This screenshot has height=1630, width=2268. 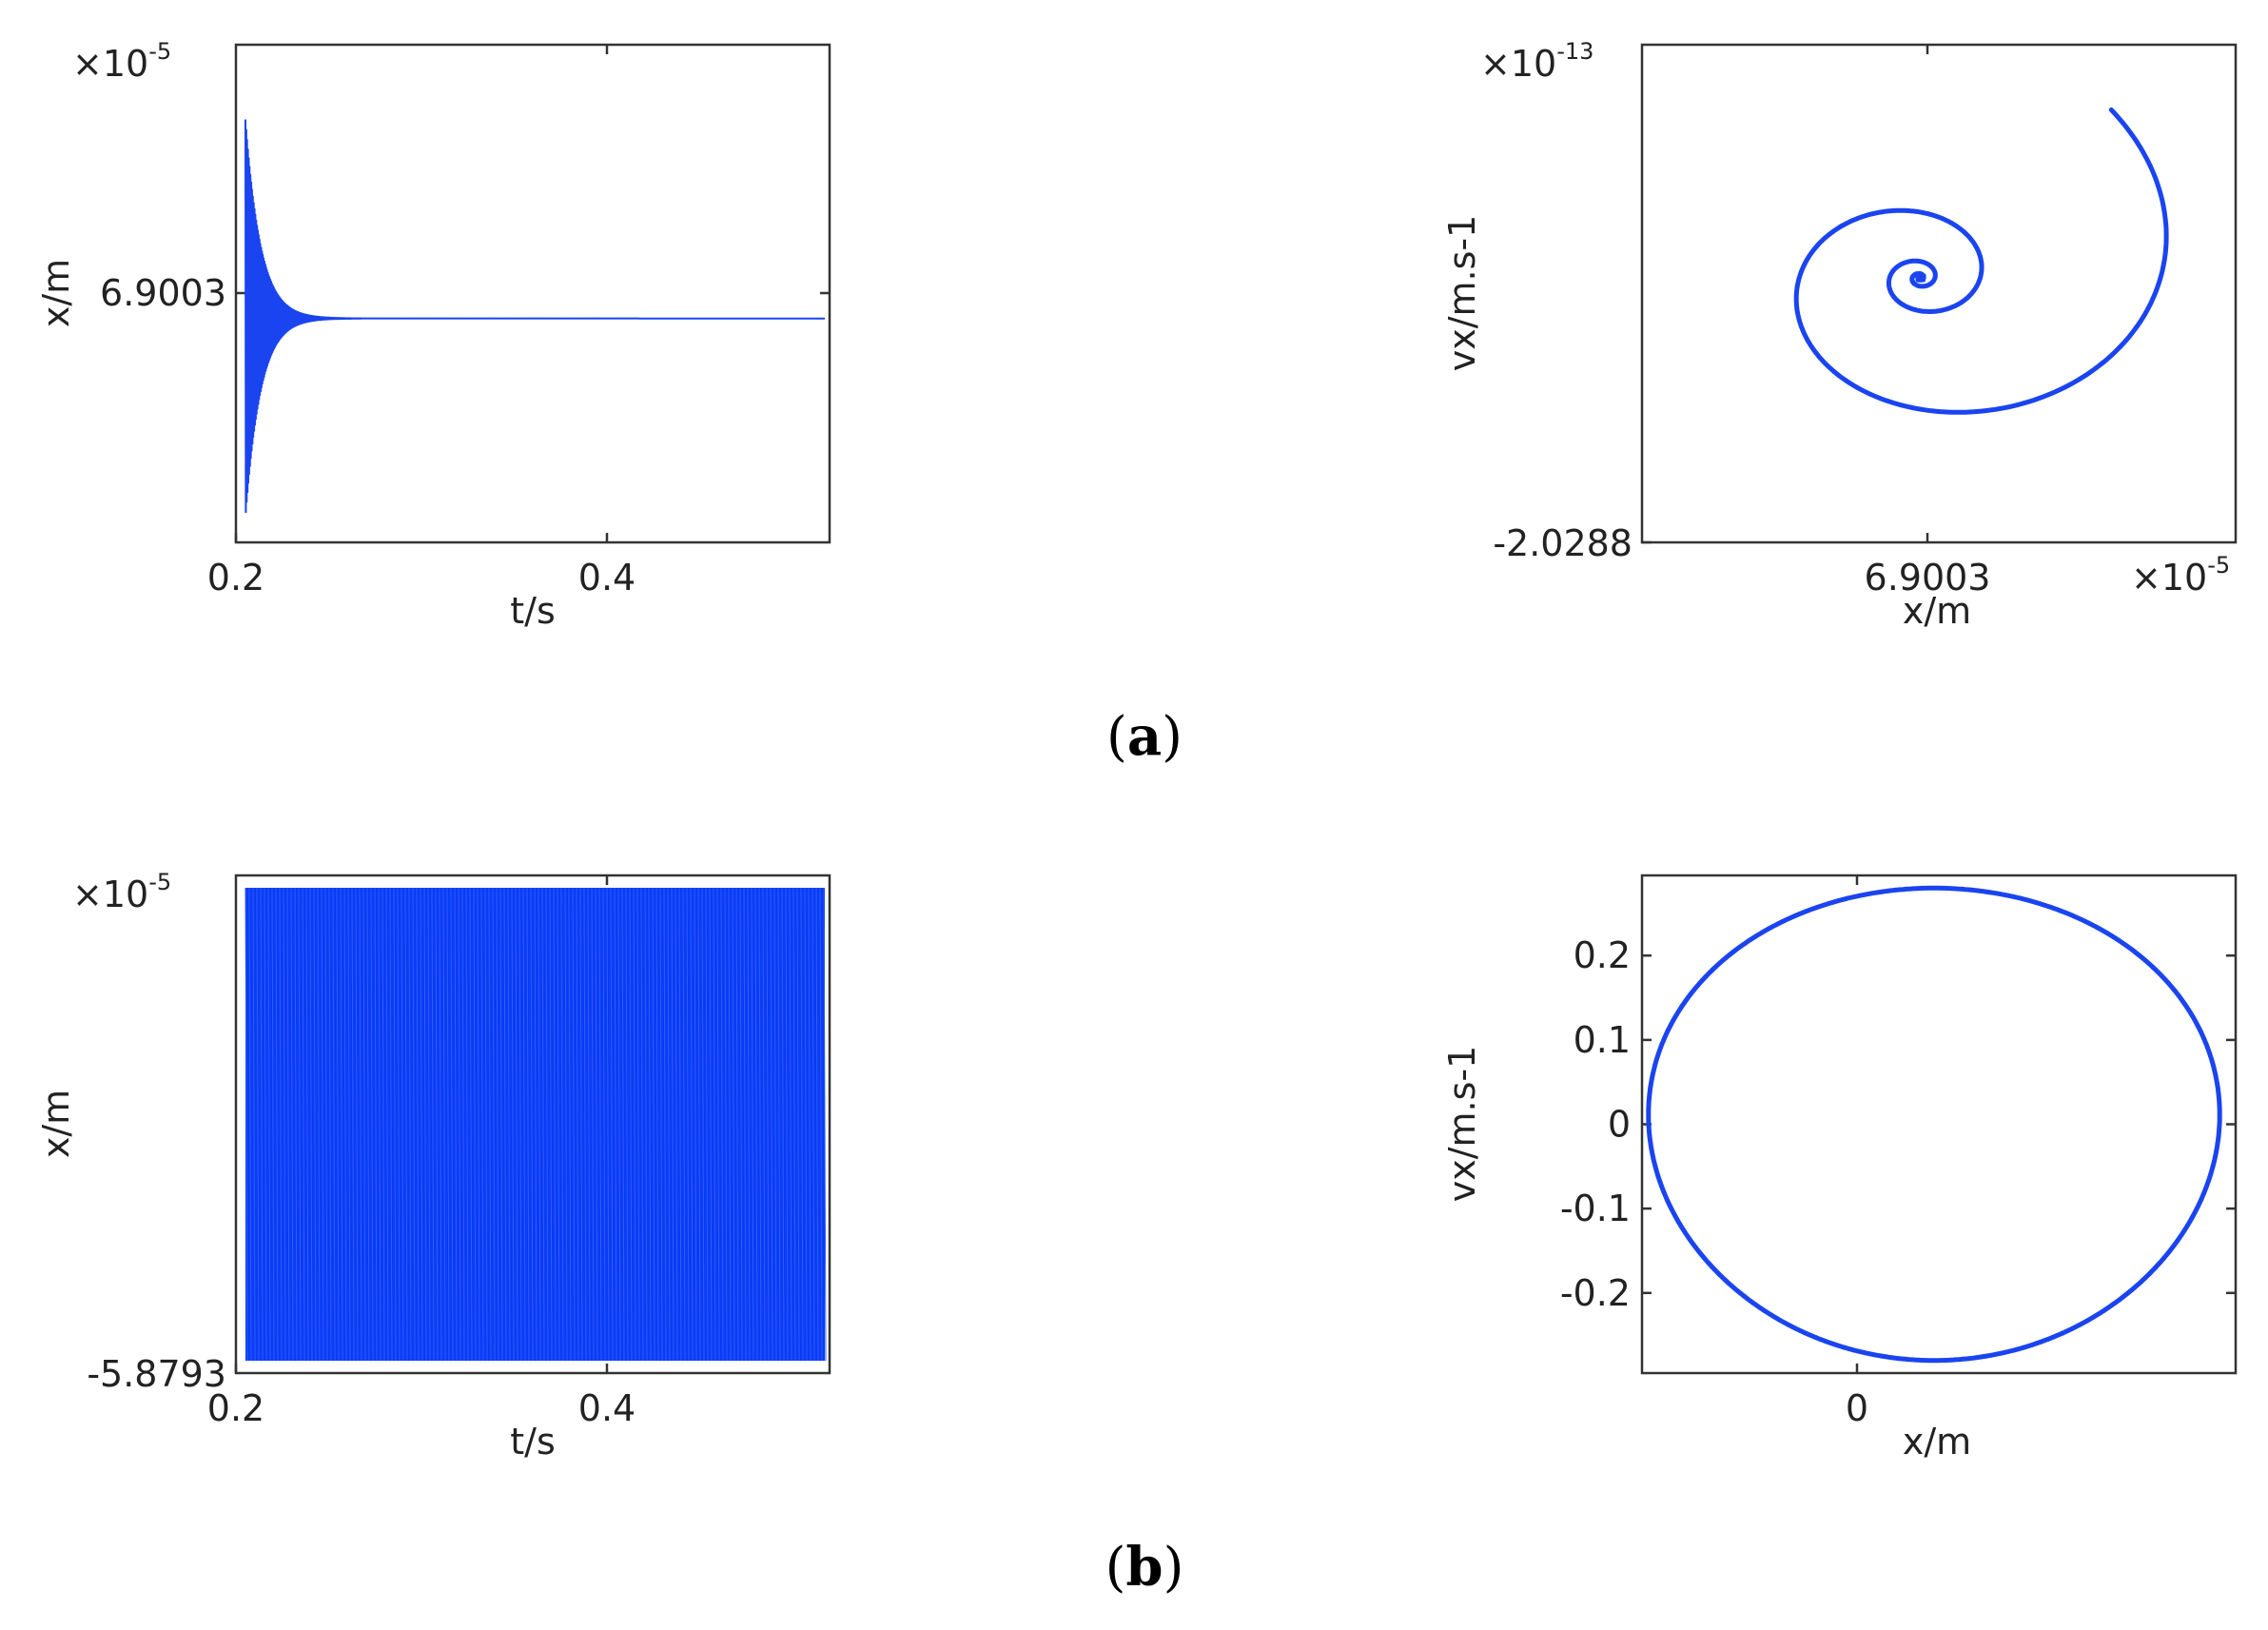 What do you see at coordinates (1144, 1567) in the screenshot?
I see `panel-label-b: (b)` at bounding box center [1144, 1567].